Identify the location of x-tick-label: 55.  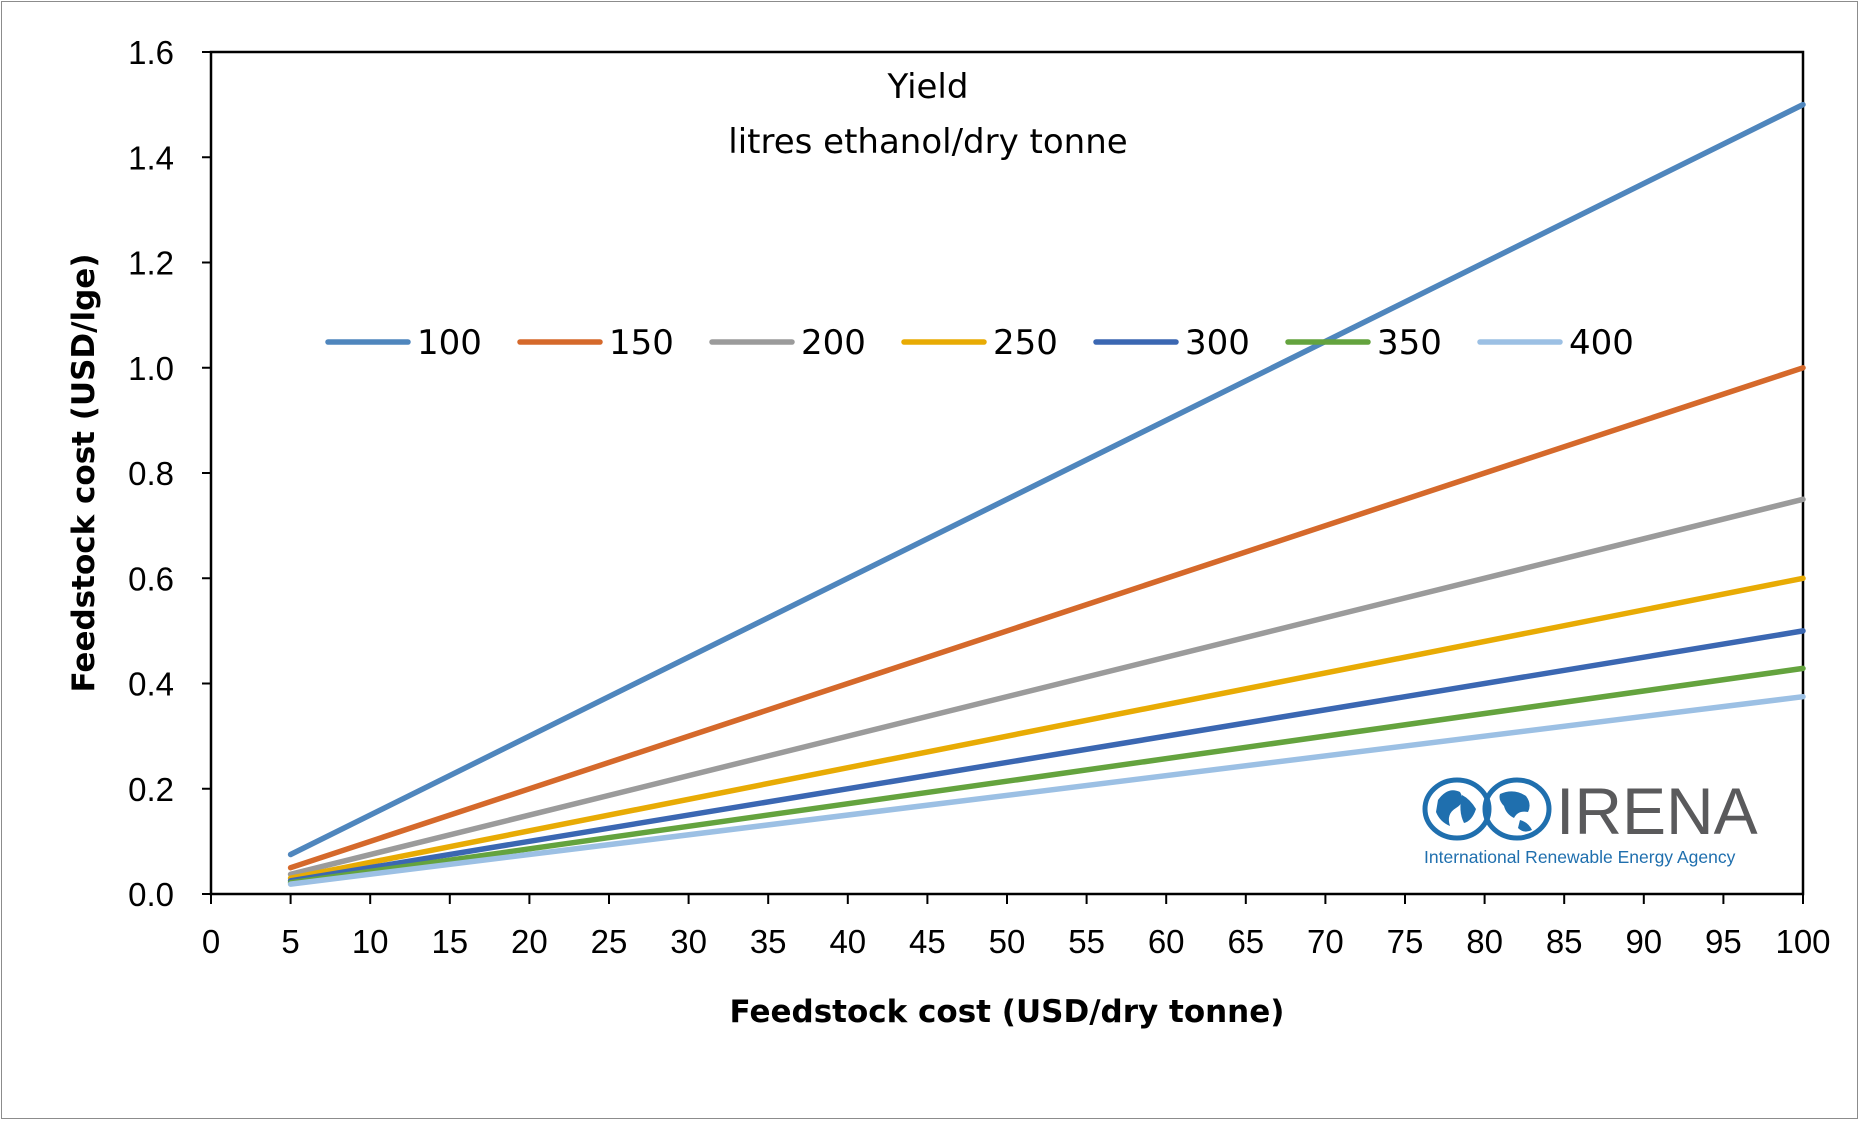
(1086, 941).